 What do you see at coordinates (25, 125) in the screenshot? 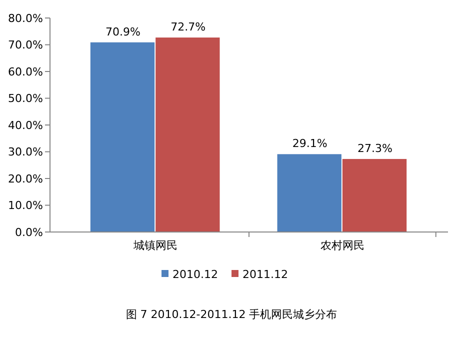
I see `y-tick-label: 40.0%` at bounding box center [25, 125].